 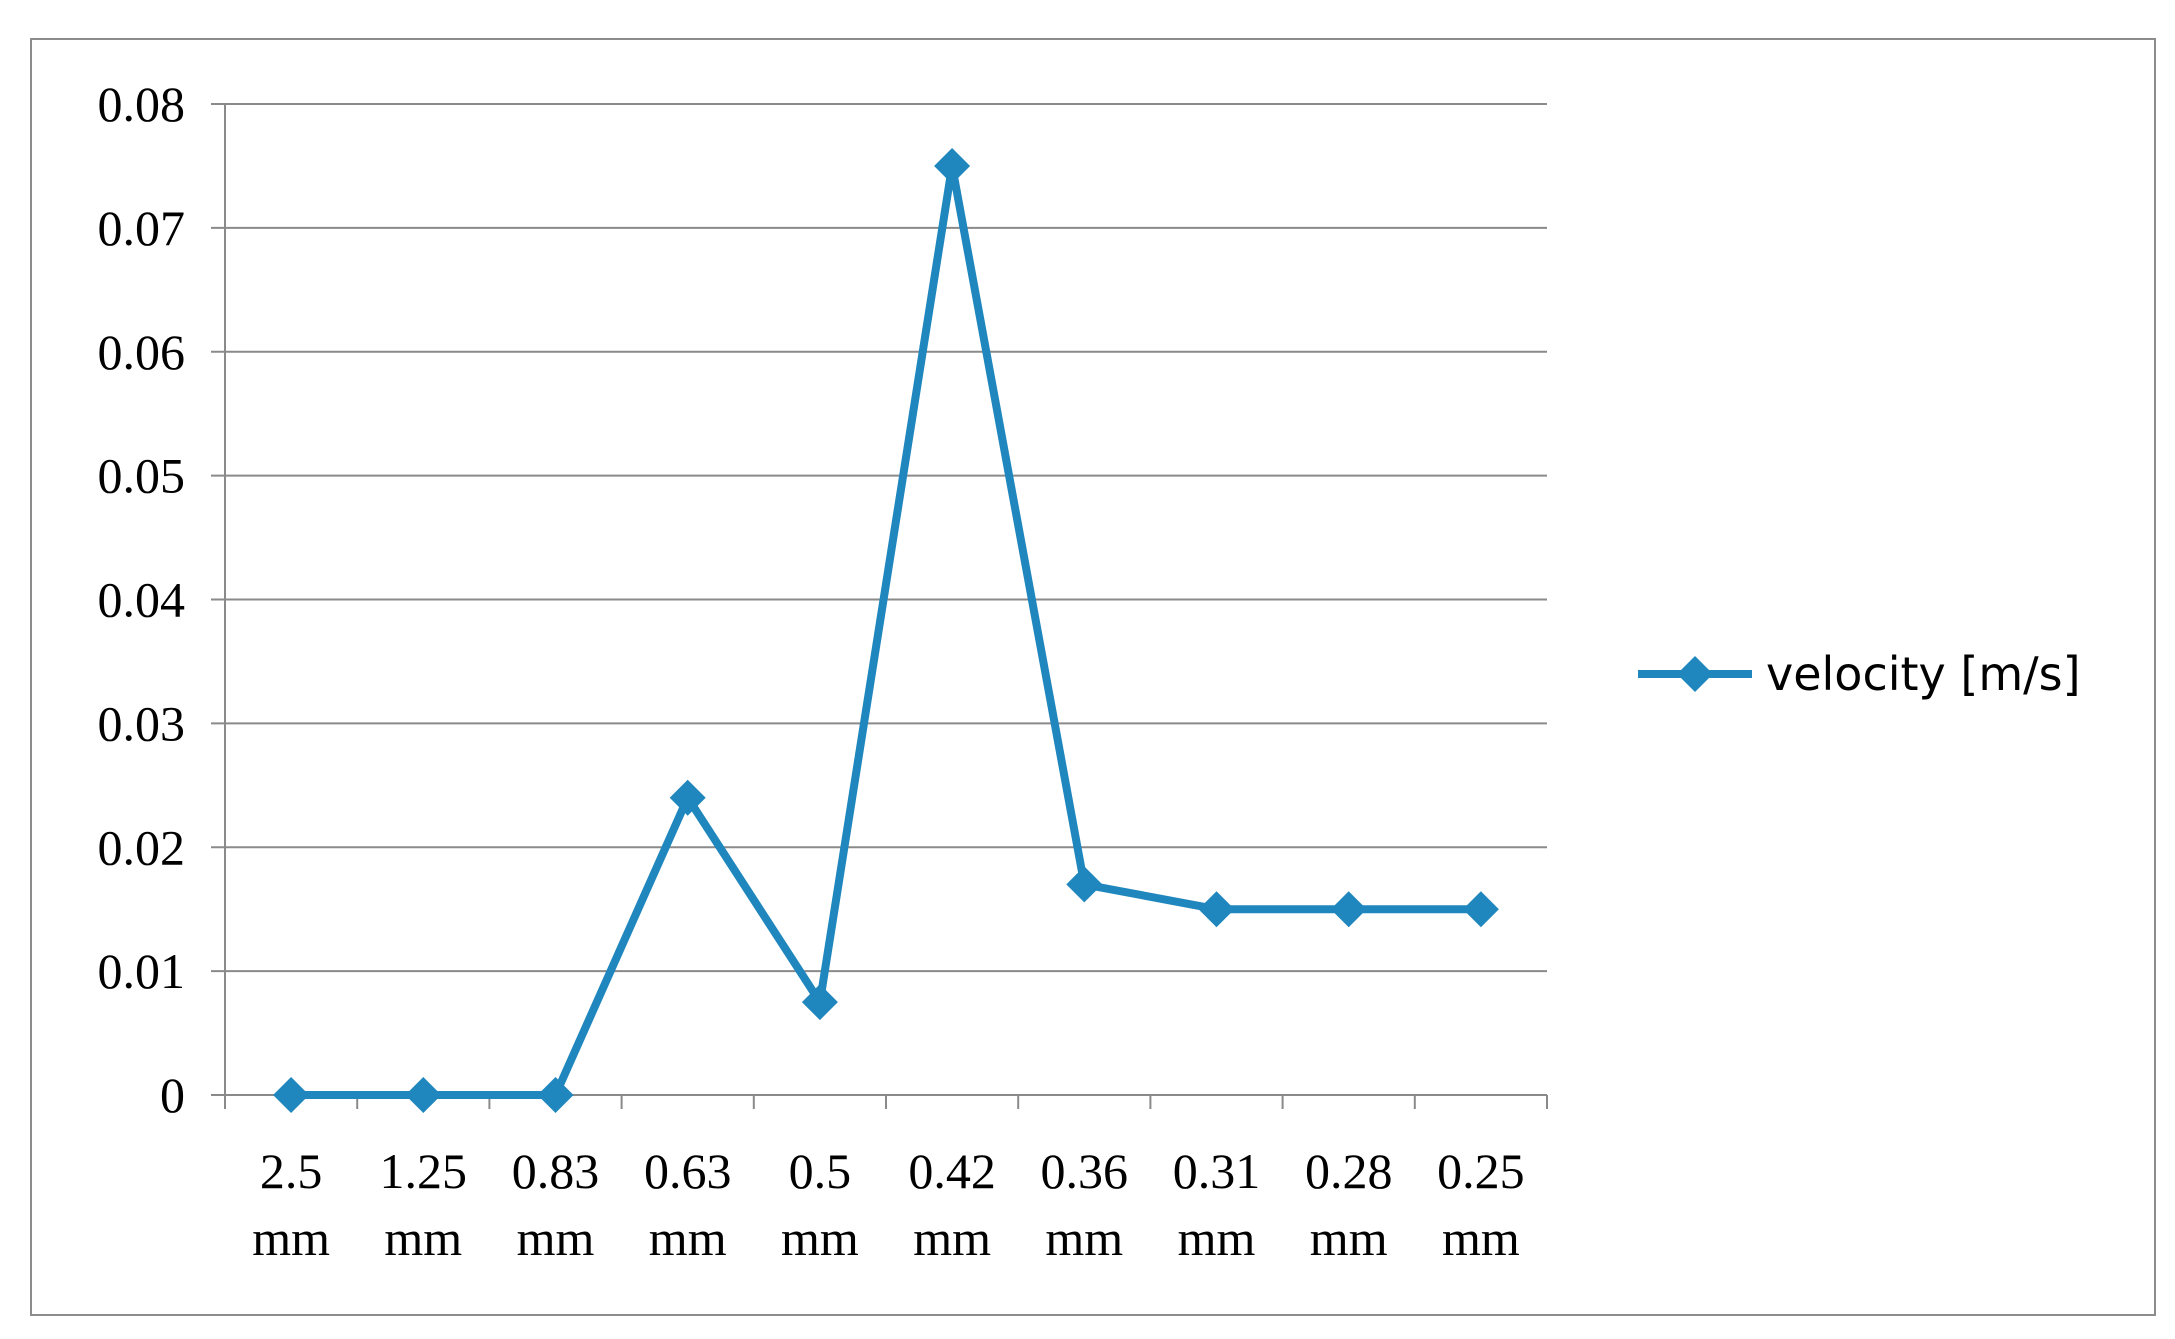 What do you see at coordinates (1349, 1204) in the screenshot?
I see `x-tick-label: 0.28 mm` at bounding box center [1349, 1204].